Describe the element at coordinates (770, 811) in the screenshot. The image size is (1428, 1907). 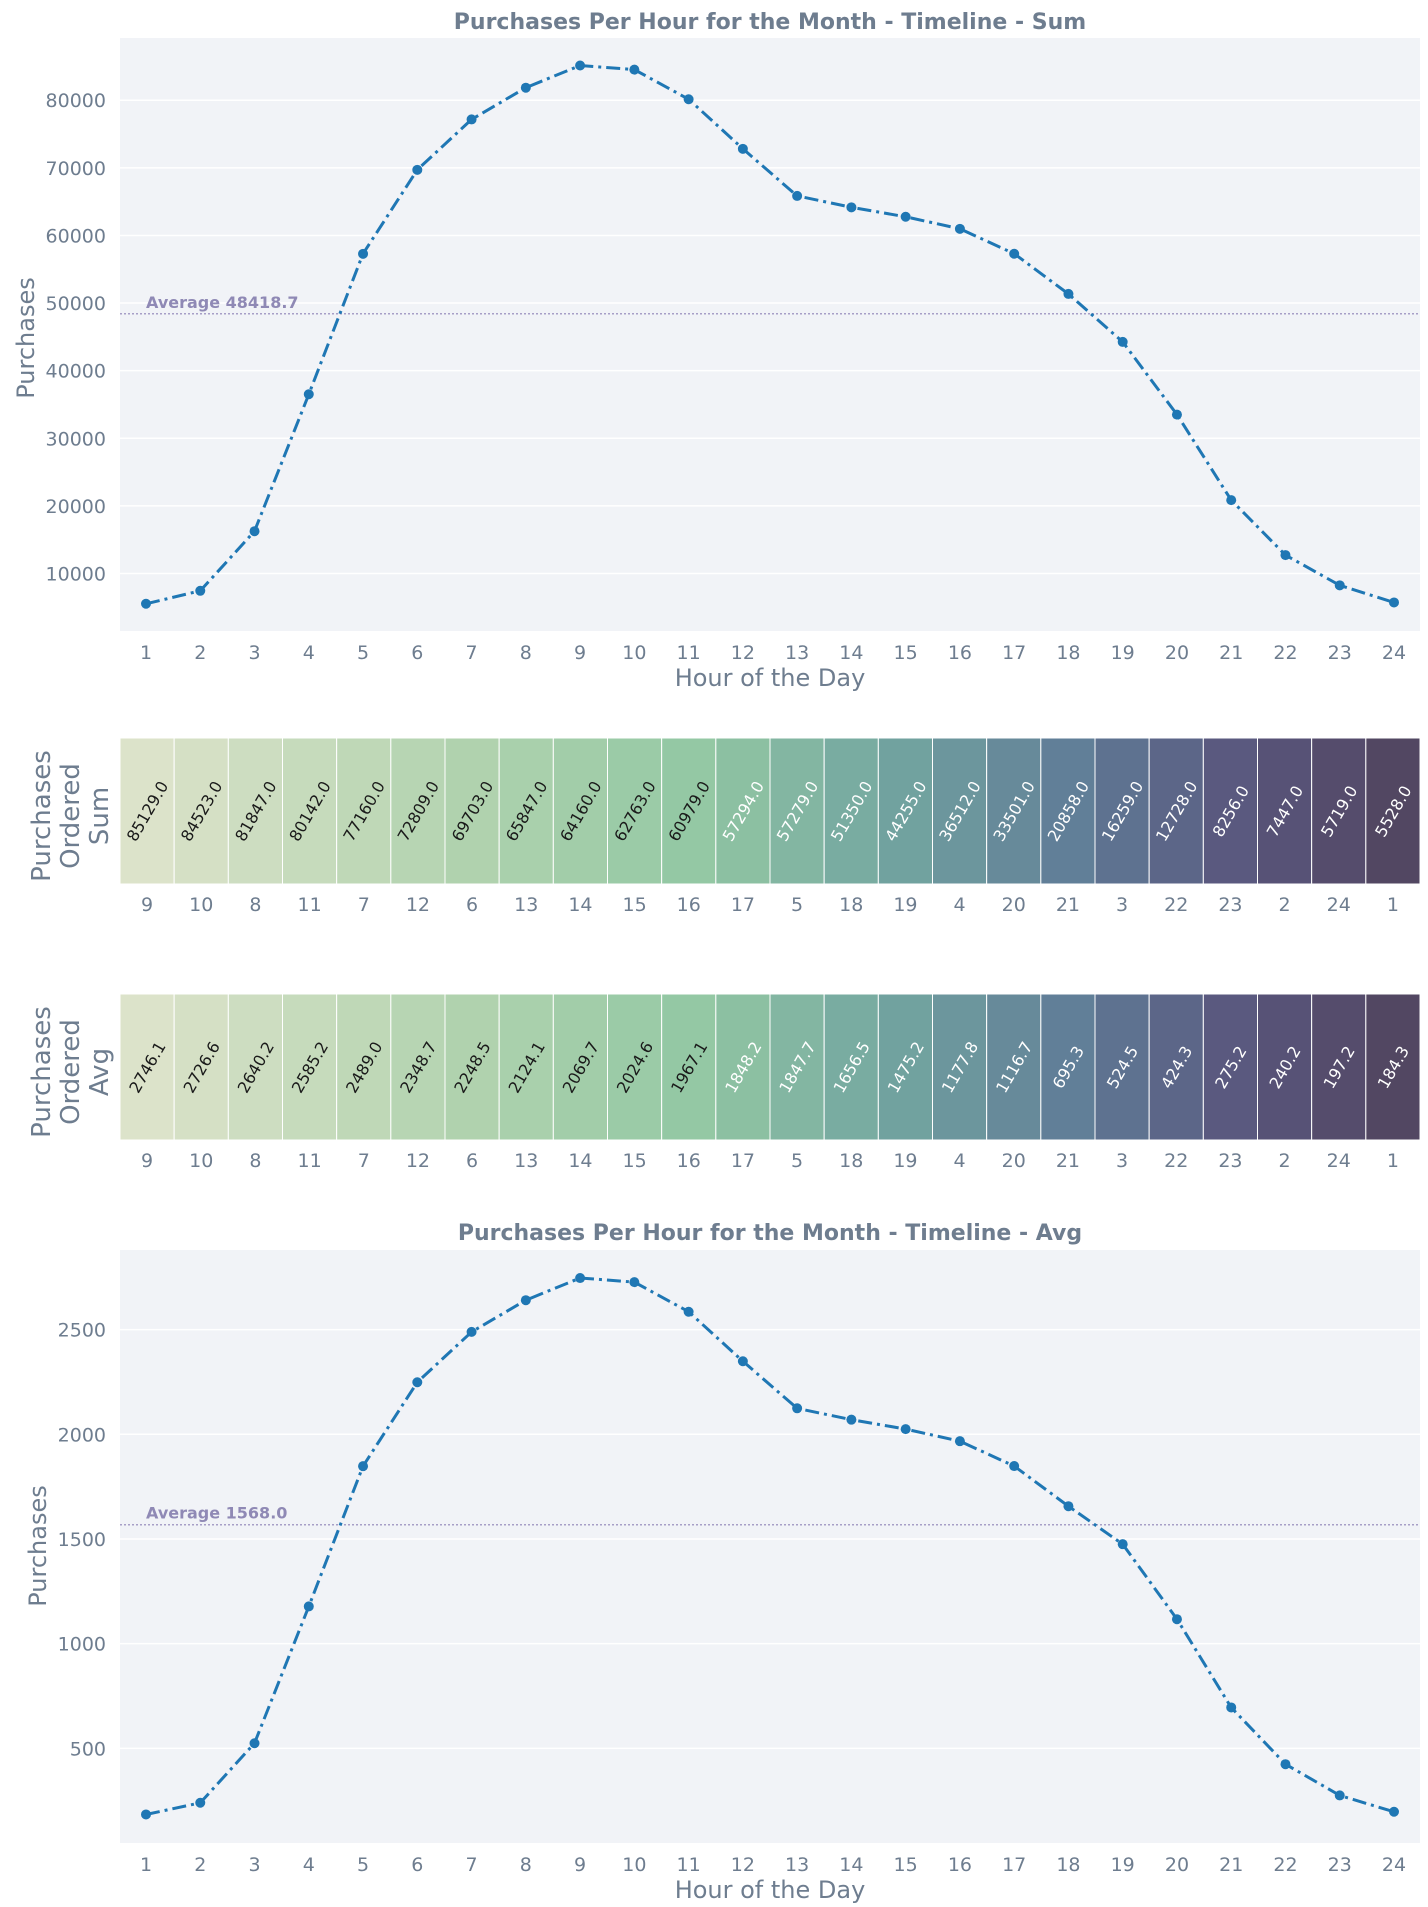
I see `sum-heatmap-cells` at that location.